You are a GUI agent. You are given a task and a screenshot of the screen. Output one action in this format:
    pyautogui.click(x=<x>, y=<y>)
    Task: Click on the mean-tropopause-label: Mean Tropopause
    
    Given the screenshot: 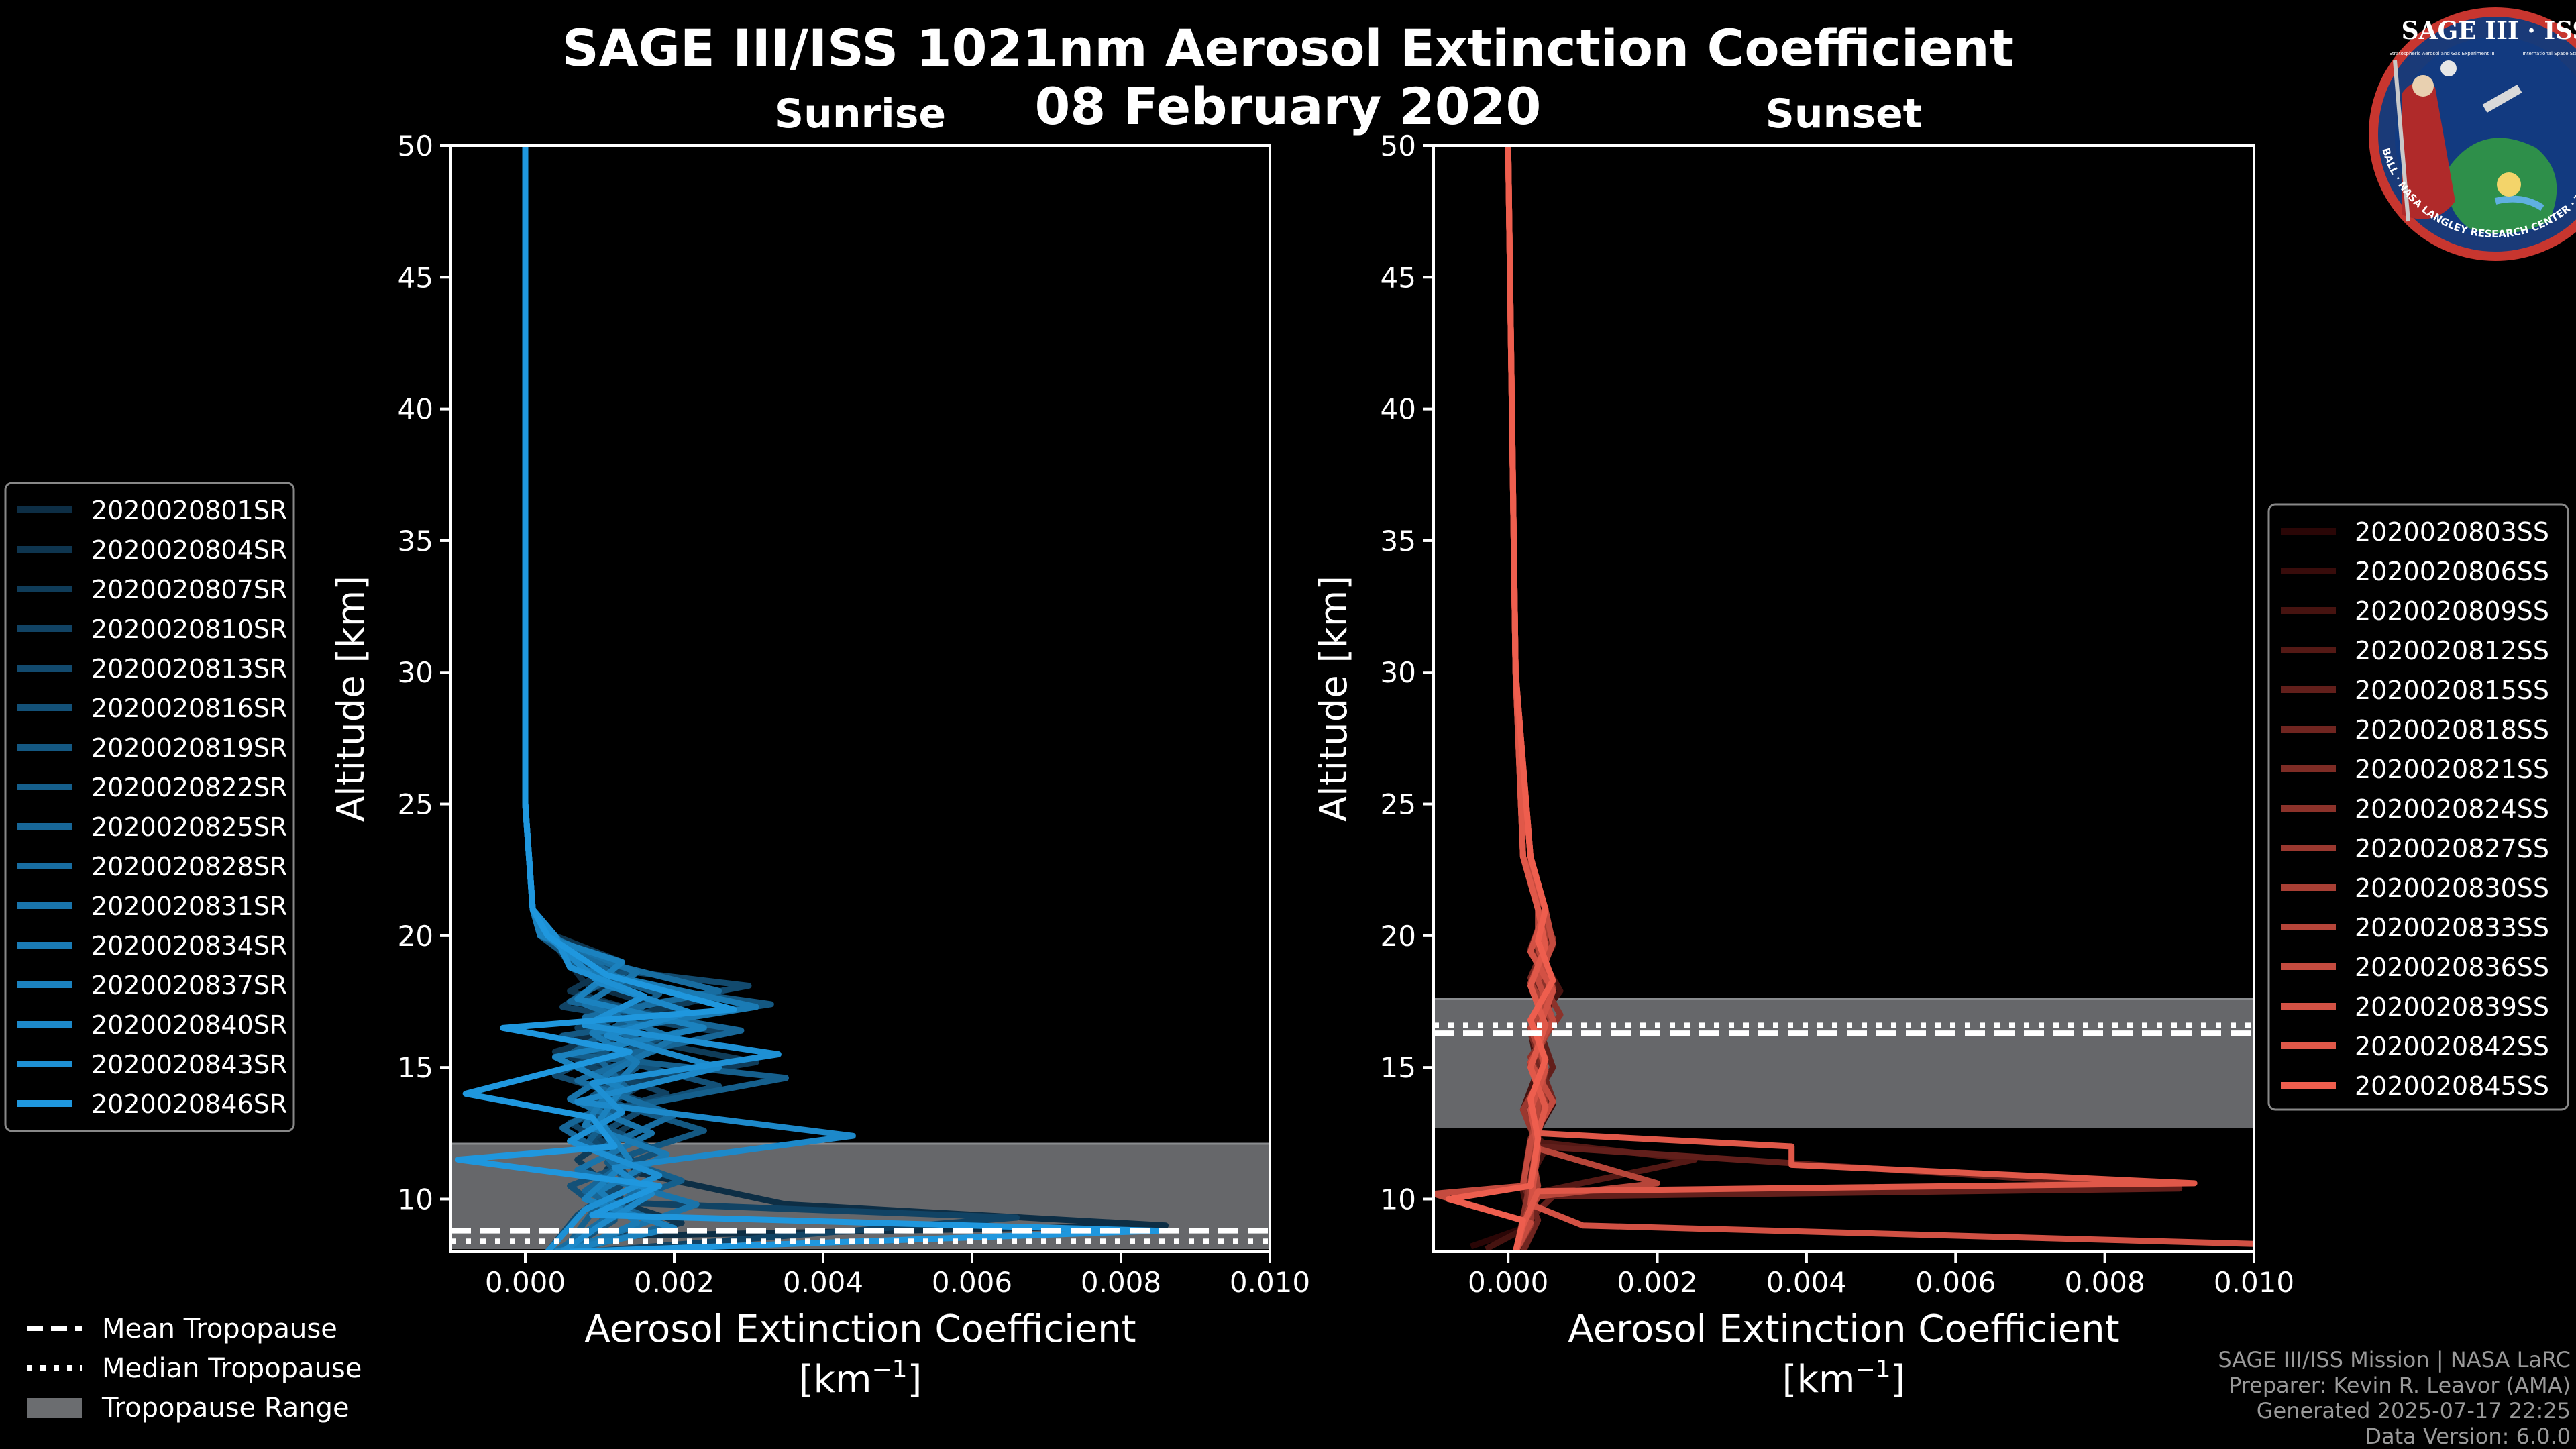 What is the action you would take?
    pyautogui.click(x=219, y=1328)
    